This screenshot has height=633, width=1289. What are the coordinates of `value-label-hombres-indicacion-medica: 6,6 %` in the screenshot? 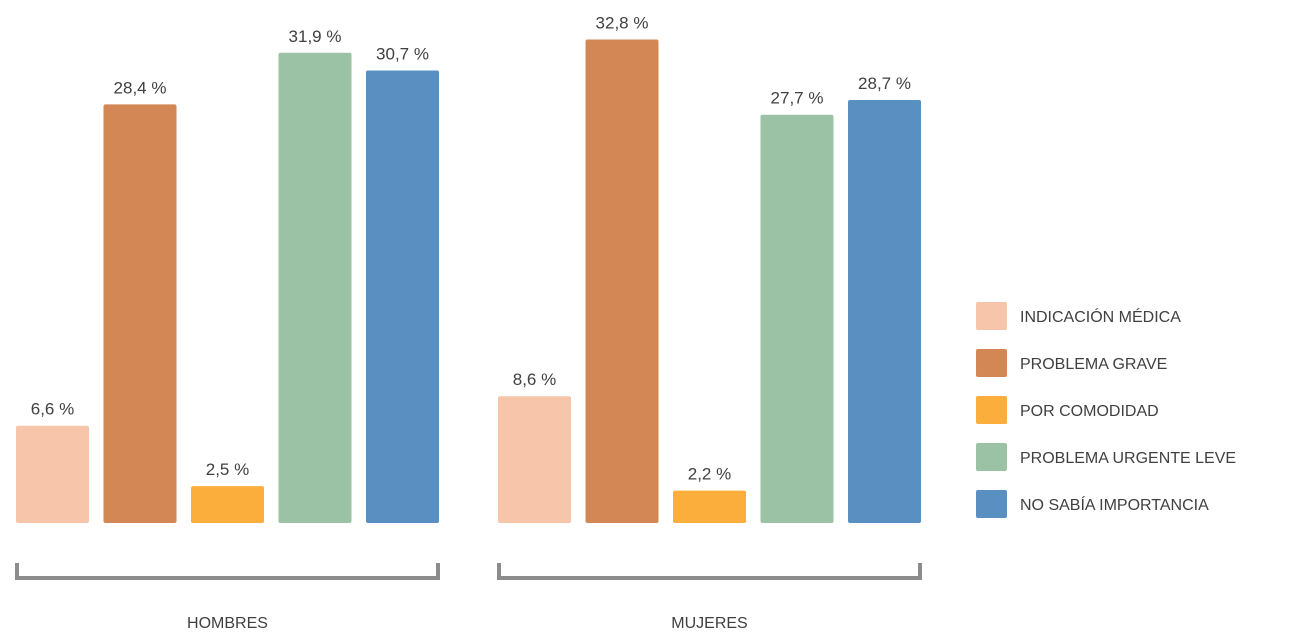 It's located at (52, 409).